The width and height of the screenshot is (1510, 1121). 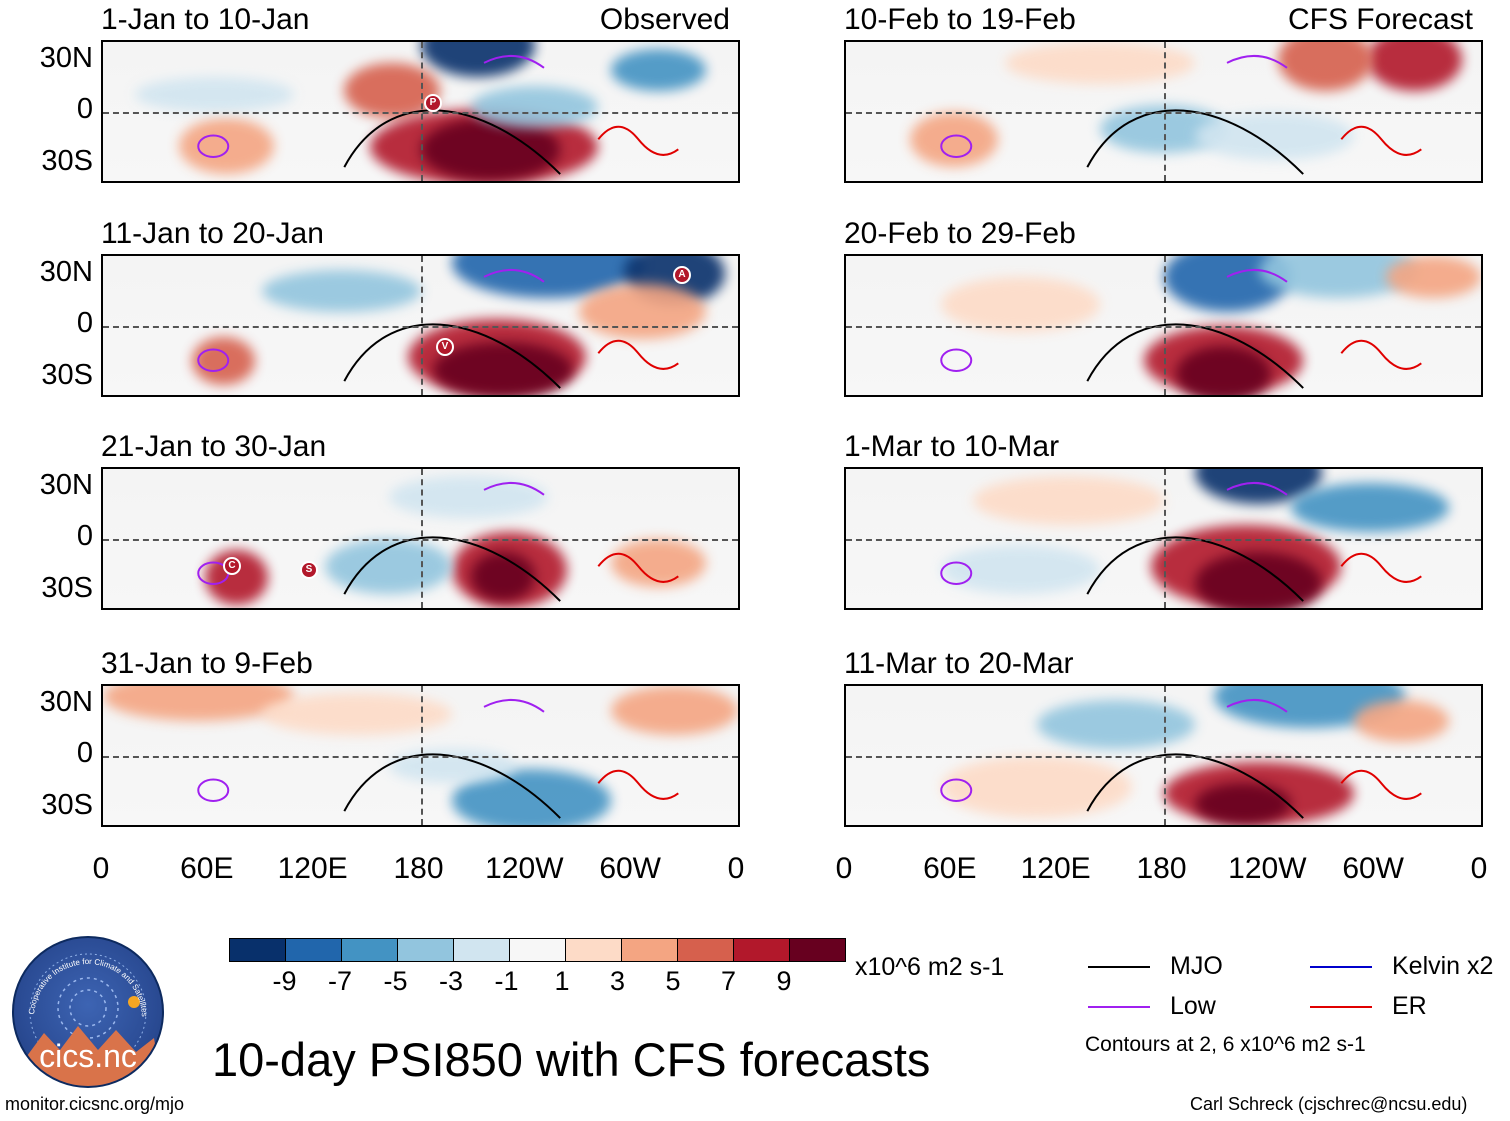 What do you see at coordinates (312, 868) in the screenshot?
I see `lon-label: 120E` at bounding box center [312, 868].